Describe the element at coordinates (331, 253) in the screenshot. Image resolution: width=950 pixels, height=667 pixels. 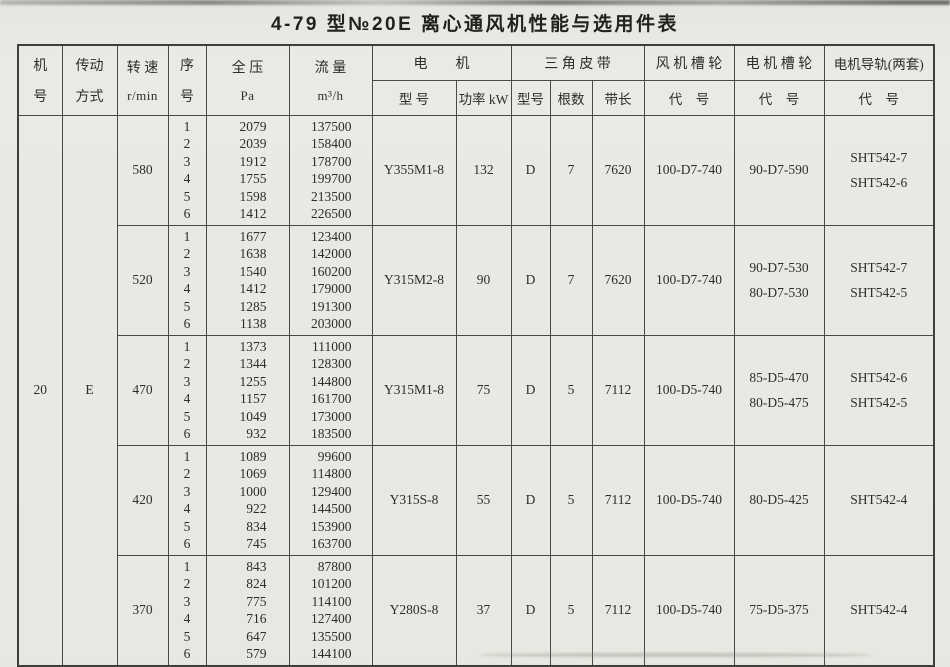
I see `flow-value: 142000` at that location.